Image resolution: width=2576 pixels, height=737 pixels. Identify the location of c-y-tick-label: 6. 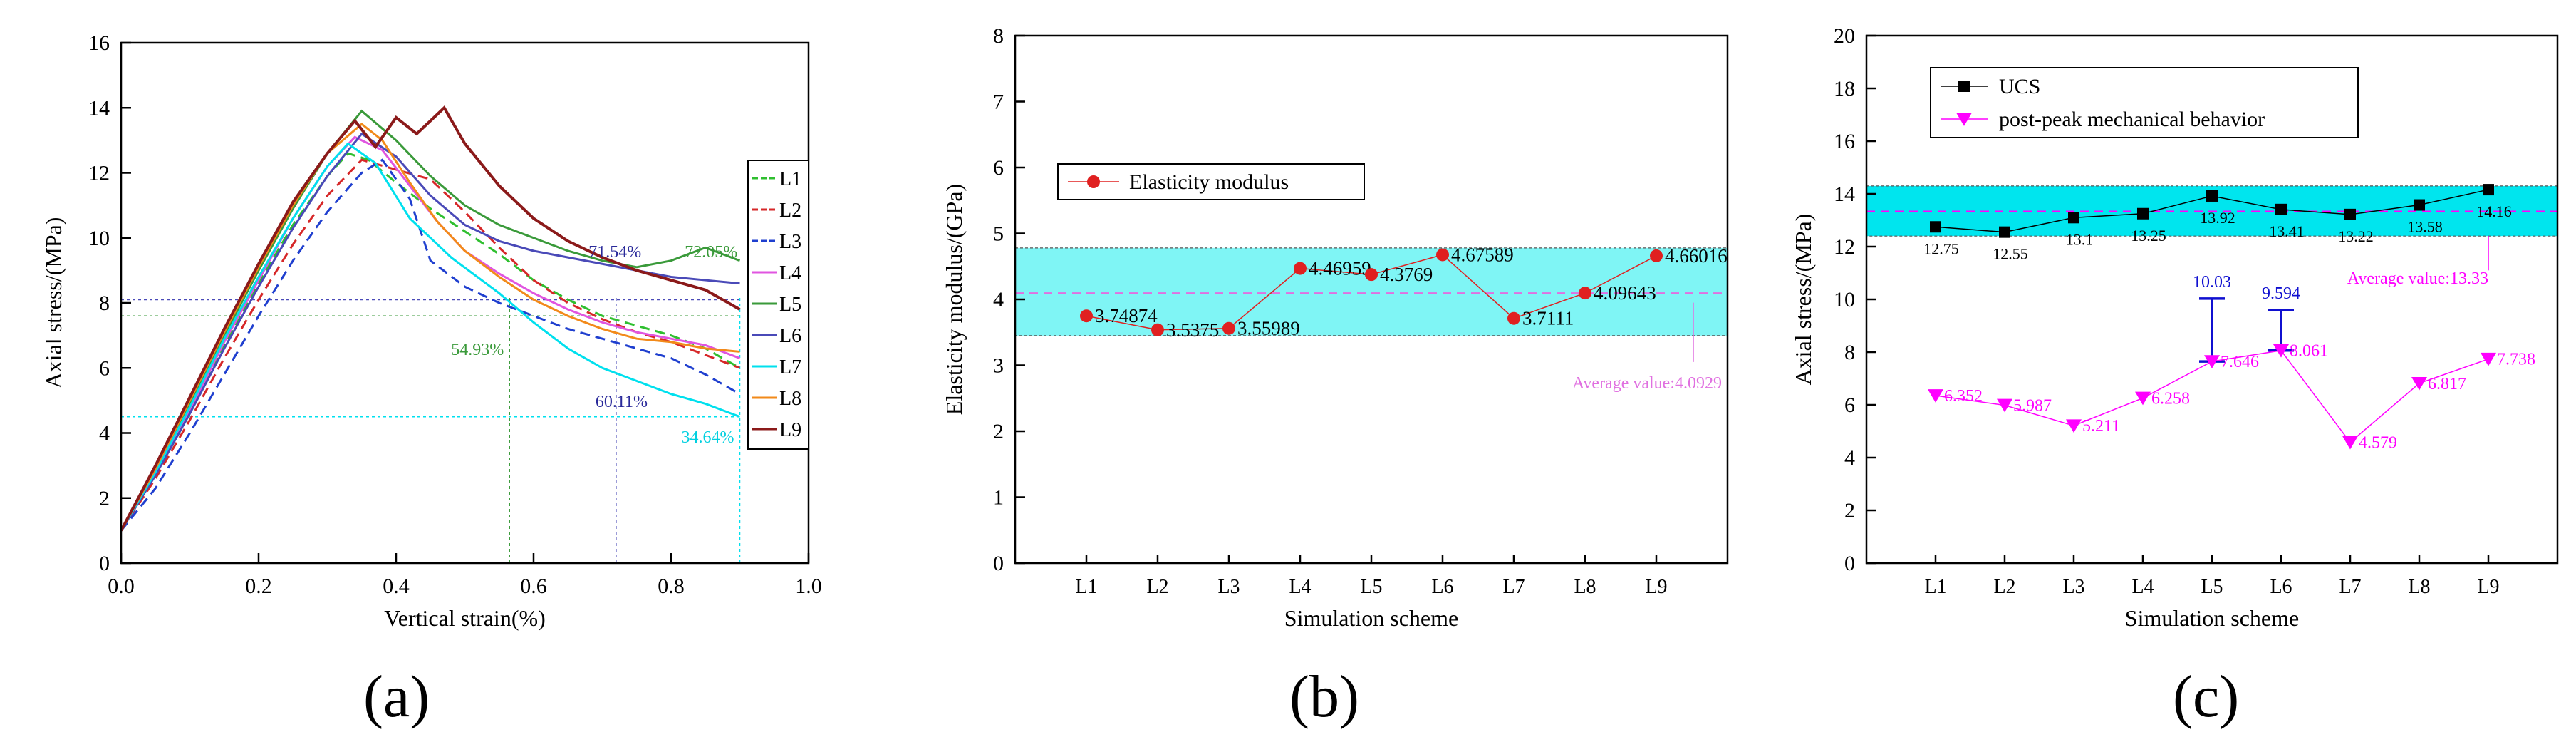
(1849, 405).